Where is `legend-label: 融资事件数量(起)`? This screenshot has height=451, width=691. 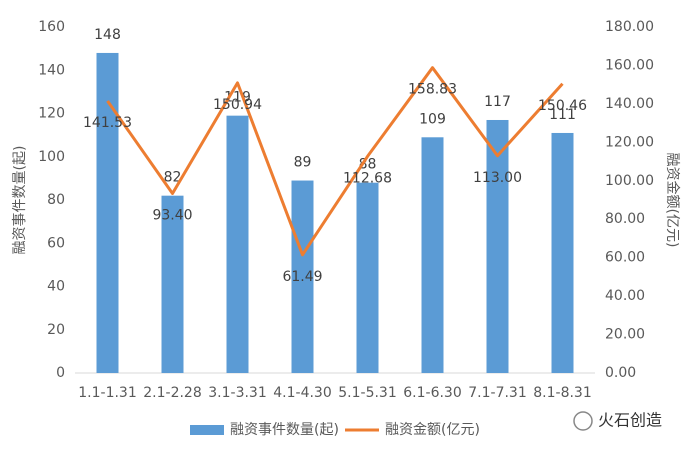
legend-label: 融资事件数量(起) is located at coordinates (284, 430).